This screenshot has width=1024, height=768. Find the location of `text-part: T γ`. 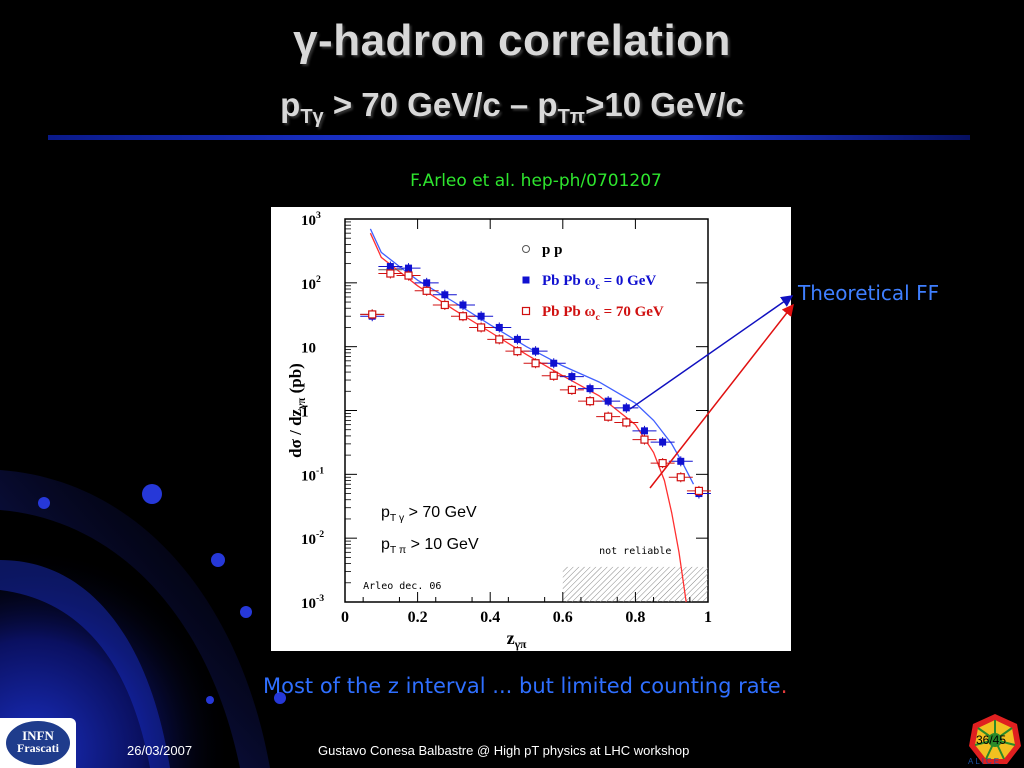

text-part: T γ is located at coordinates (397, 518).